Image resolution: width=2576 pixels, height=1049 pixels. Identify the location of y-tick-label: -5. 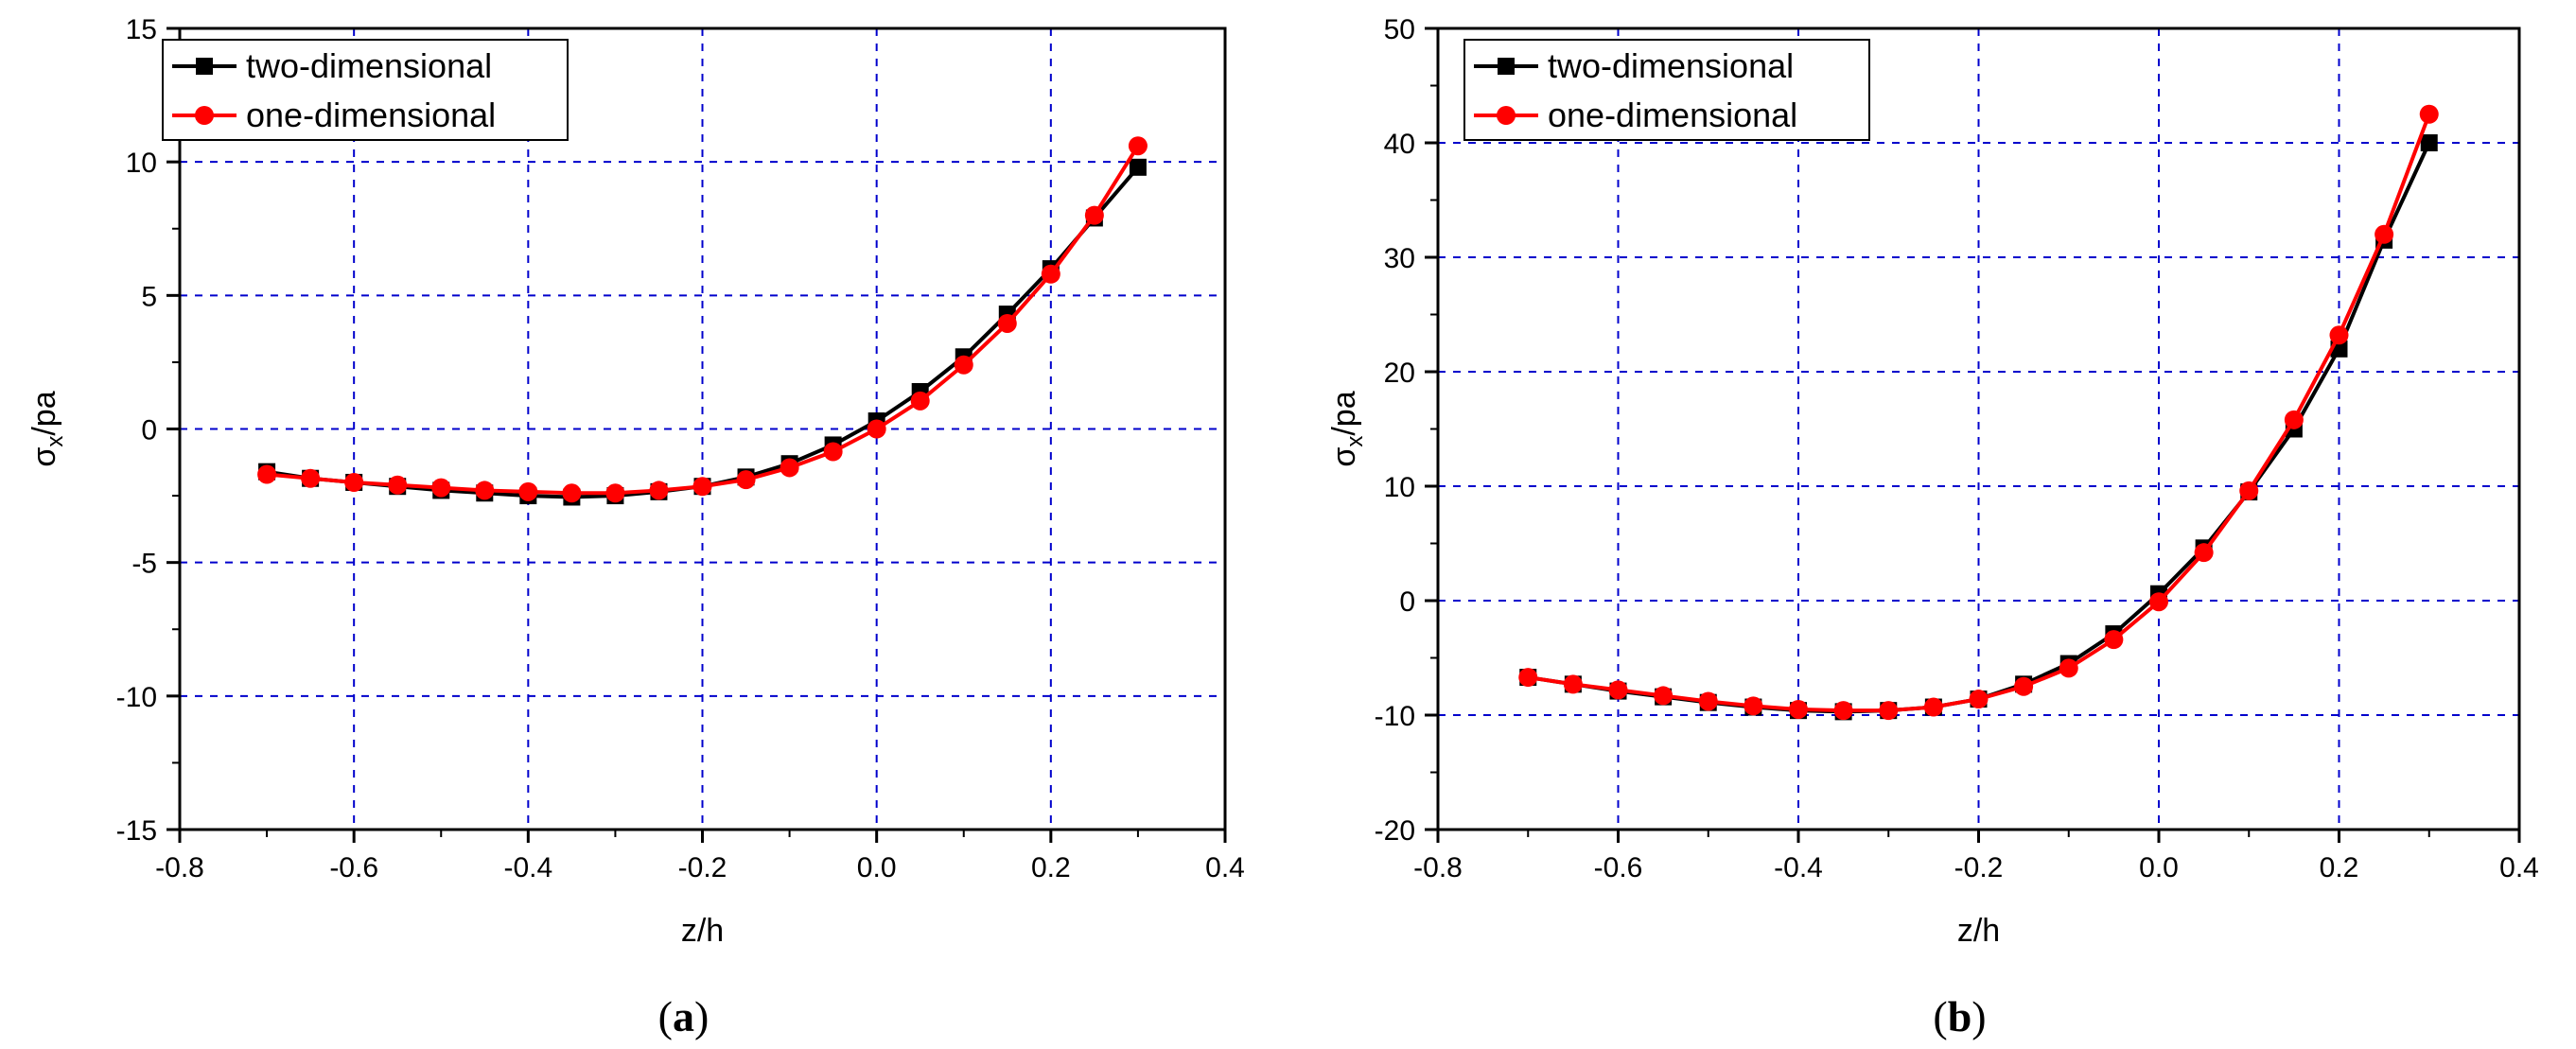
(144, 564).